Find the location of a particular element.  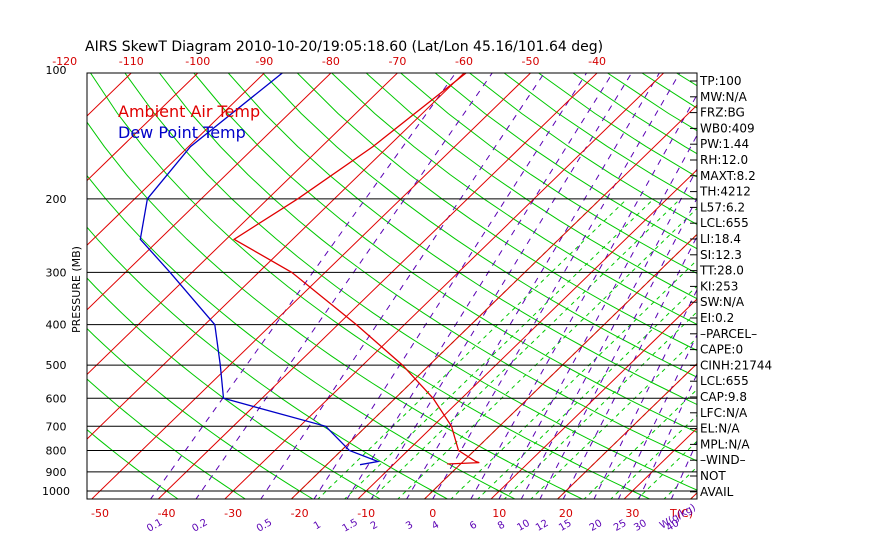

index-label: CAPE:0 is located at coordinates (721, 350).